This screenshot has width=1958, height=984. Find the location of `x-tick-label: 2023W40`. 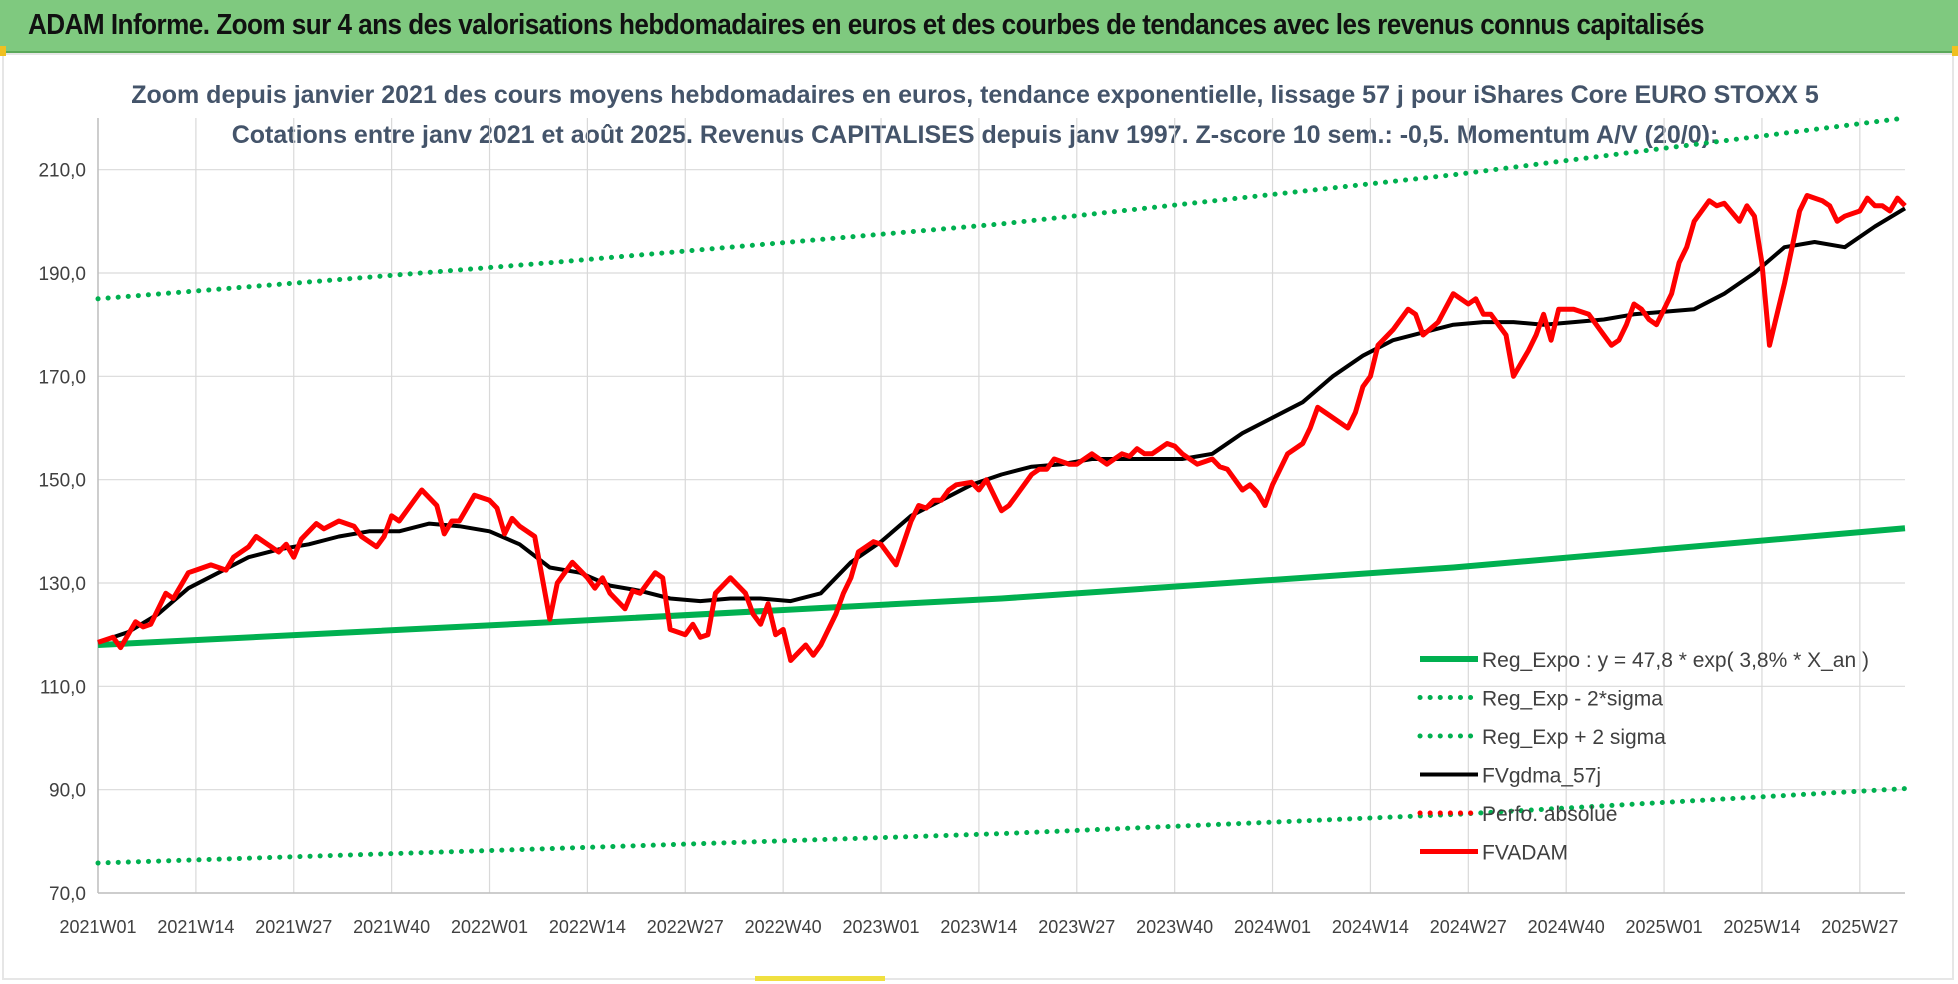

x-tick-label: 2023W40 is located at coordinates (1174, 927).